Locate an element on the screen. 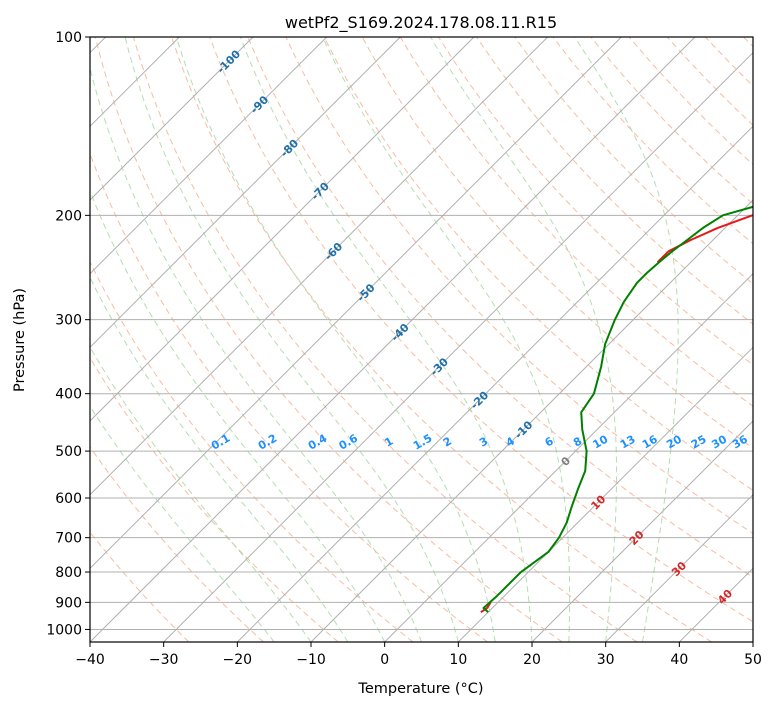 This screenshot has width=775, height=708. y-tick-label: 500 is located at coordinates (68, 452).